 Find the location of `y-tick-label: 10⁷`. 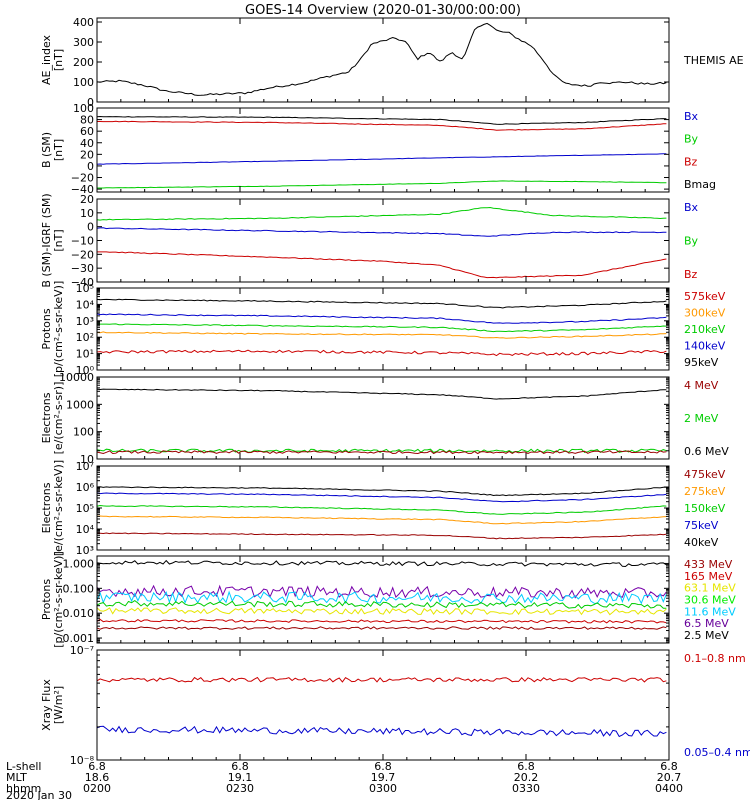

y-tick-label: 10⁷ is located at coordinates (85, 466).